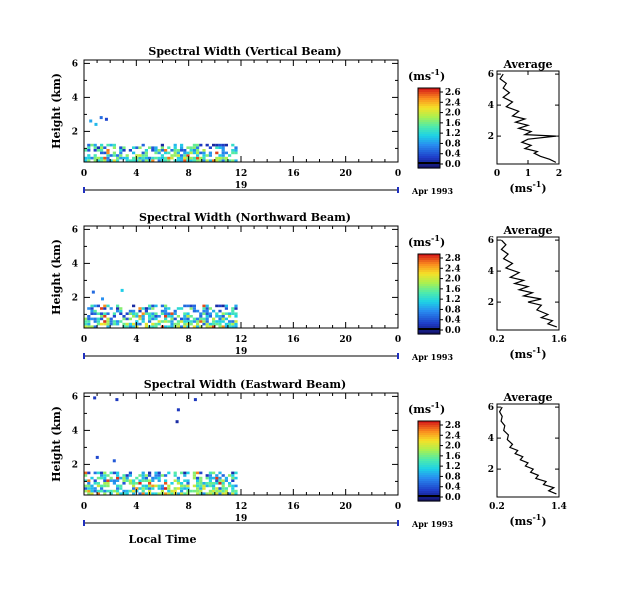 Image resolution: width=617 pixels, height=598 pixels. What do you see at coordinates (520, 188) in the screenshot?
I see `average-x-label-base: (ms` at bounding box center [520, 188].